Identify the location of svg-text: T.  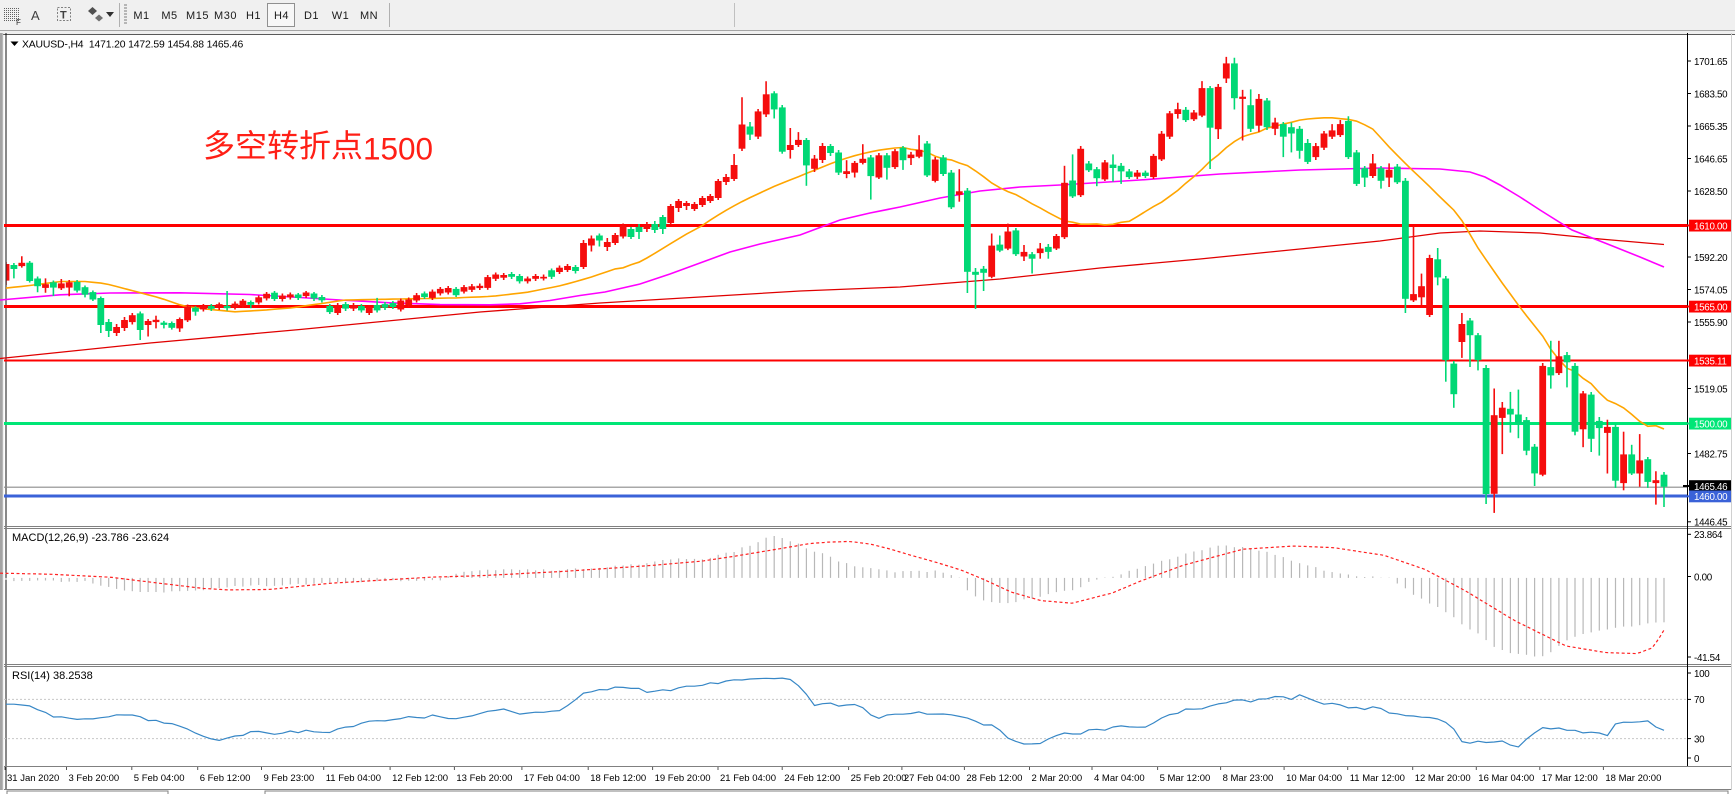
(63, 16).